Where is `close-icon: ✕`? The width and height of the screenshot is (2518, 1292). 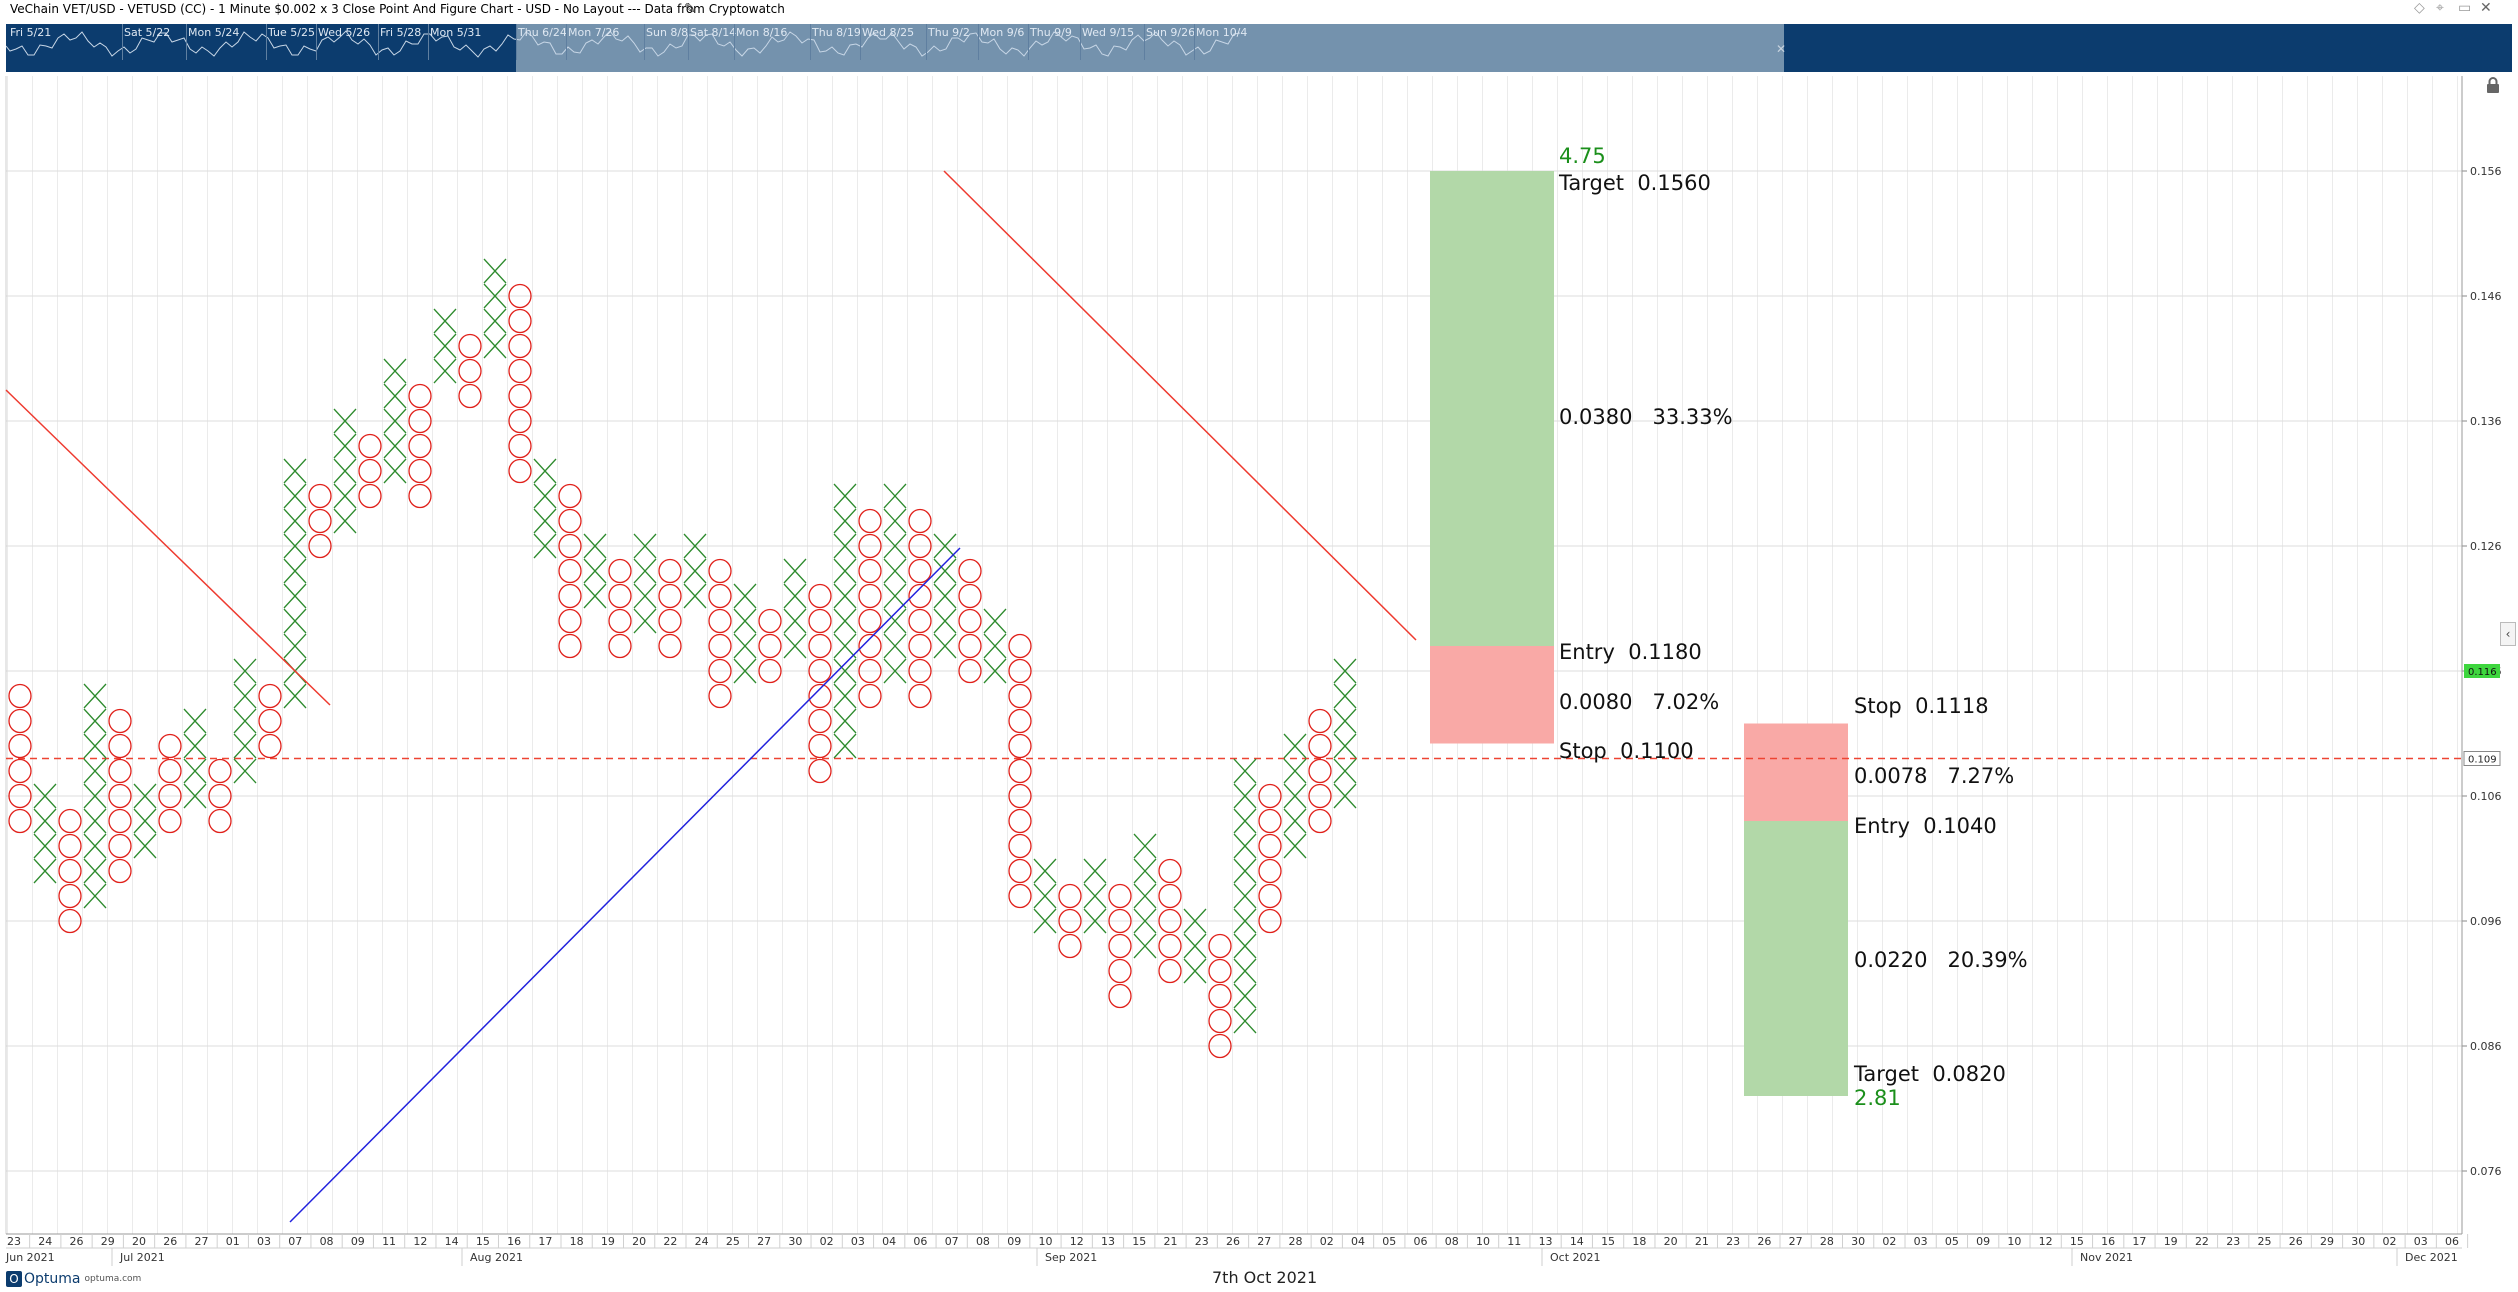 close-icon: ✕ is located at coordinates (2486, 8).